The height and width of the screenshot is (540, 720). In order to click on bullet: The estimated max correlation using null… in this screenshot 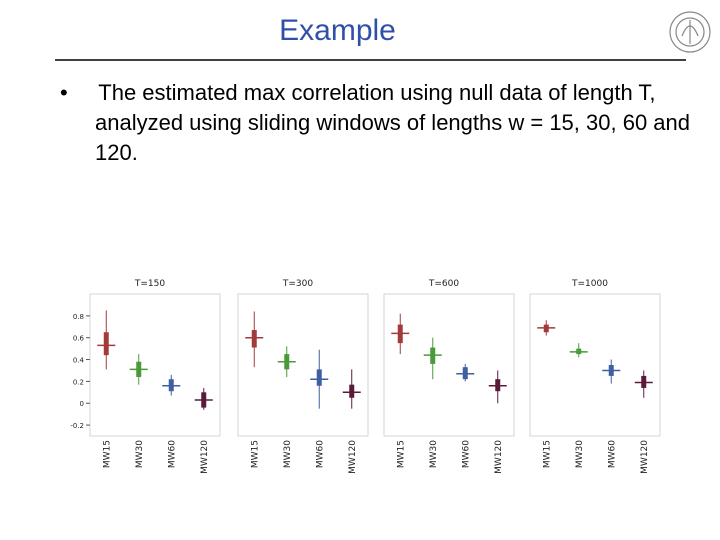, I will do `click(392, 122)`.